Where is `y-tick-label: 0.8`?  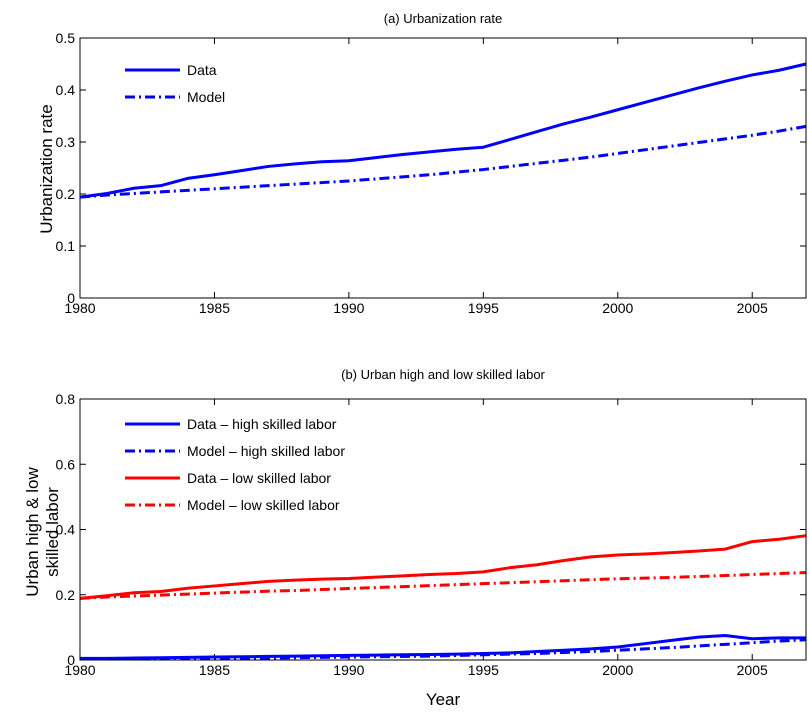 y-tick-label: 0.8 is located at coordinates (66, 399).